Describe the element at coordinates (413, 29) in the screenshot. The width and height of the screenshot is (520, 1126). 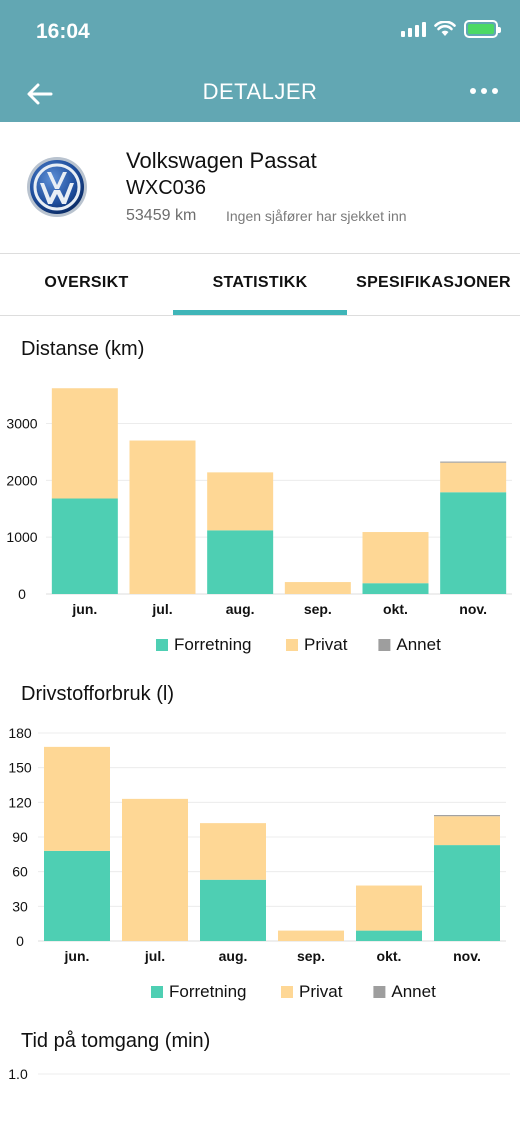
I see `cellular-signal-icon` at that location.